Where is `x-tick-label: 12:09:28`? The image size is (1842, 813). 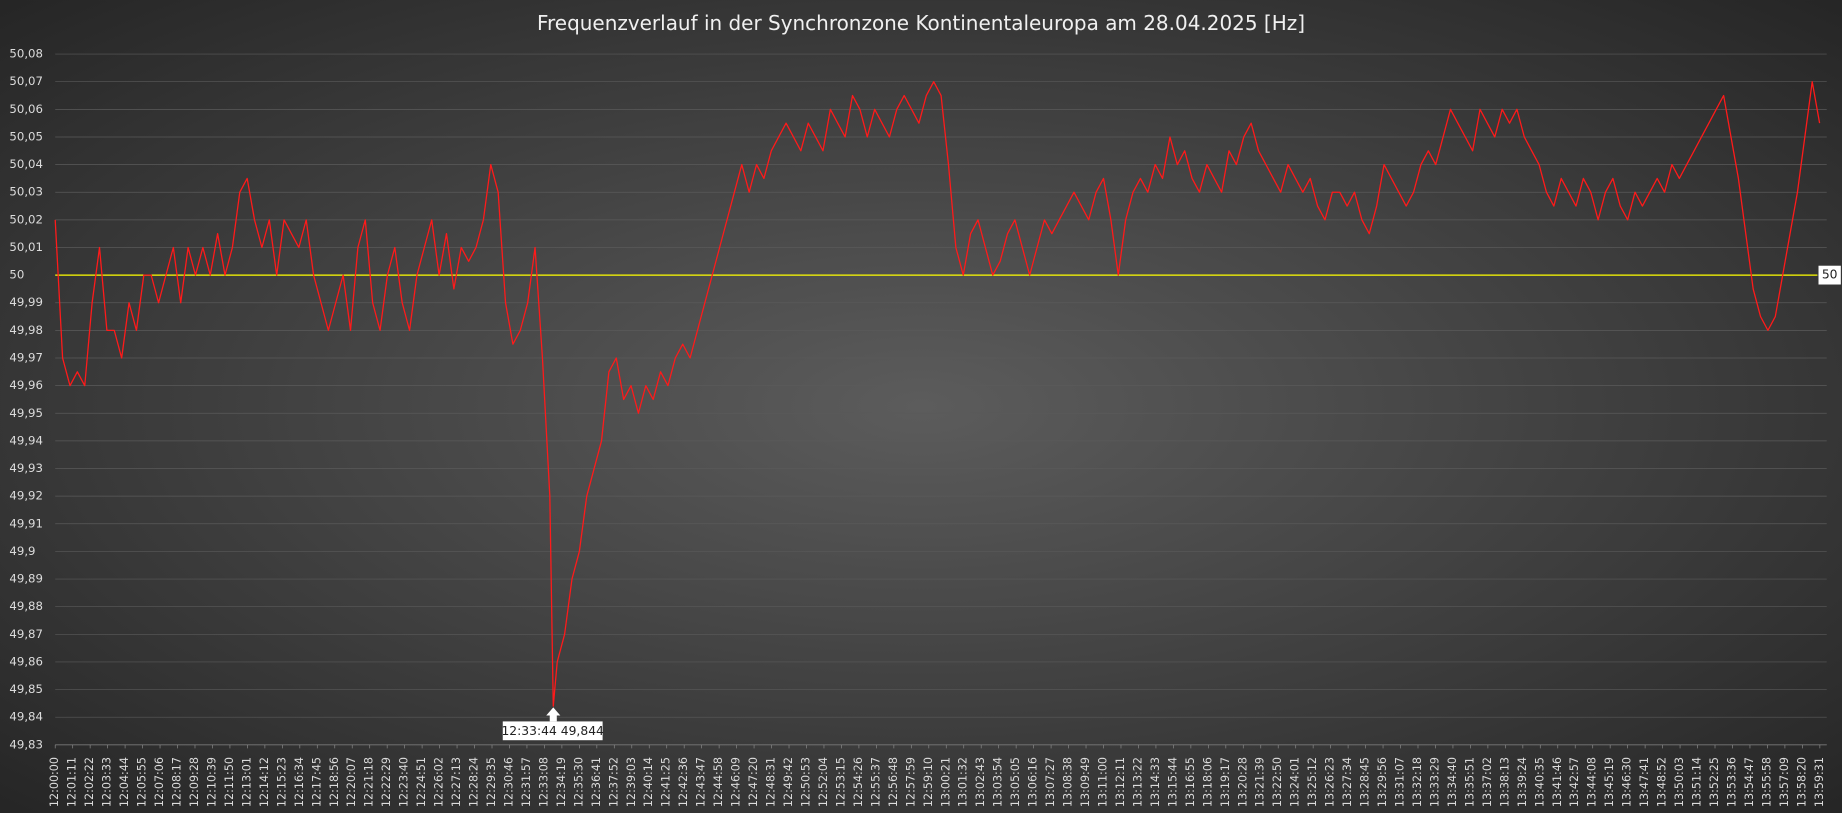
x-tick-label: 12:09:28 is located at coordinates (194, 782).